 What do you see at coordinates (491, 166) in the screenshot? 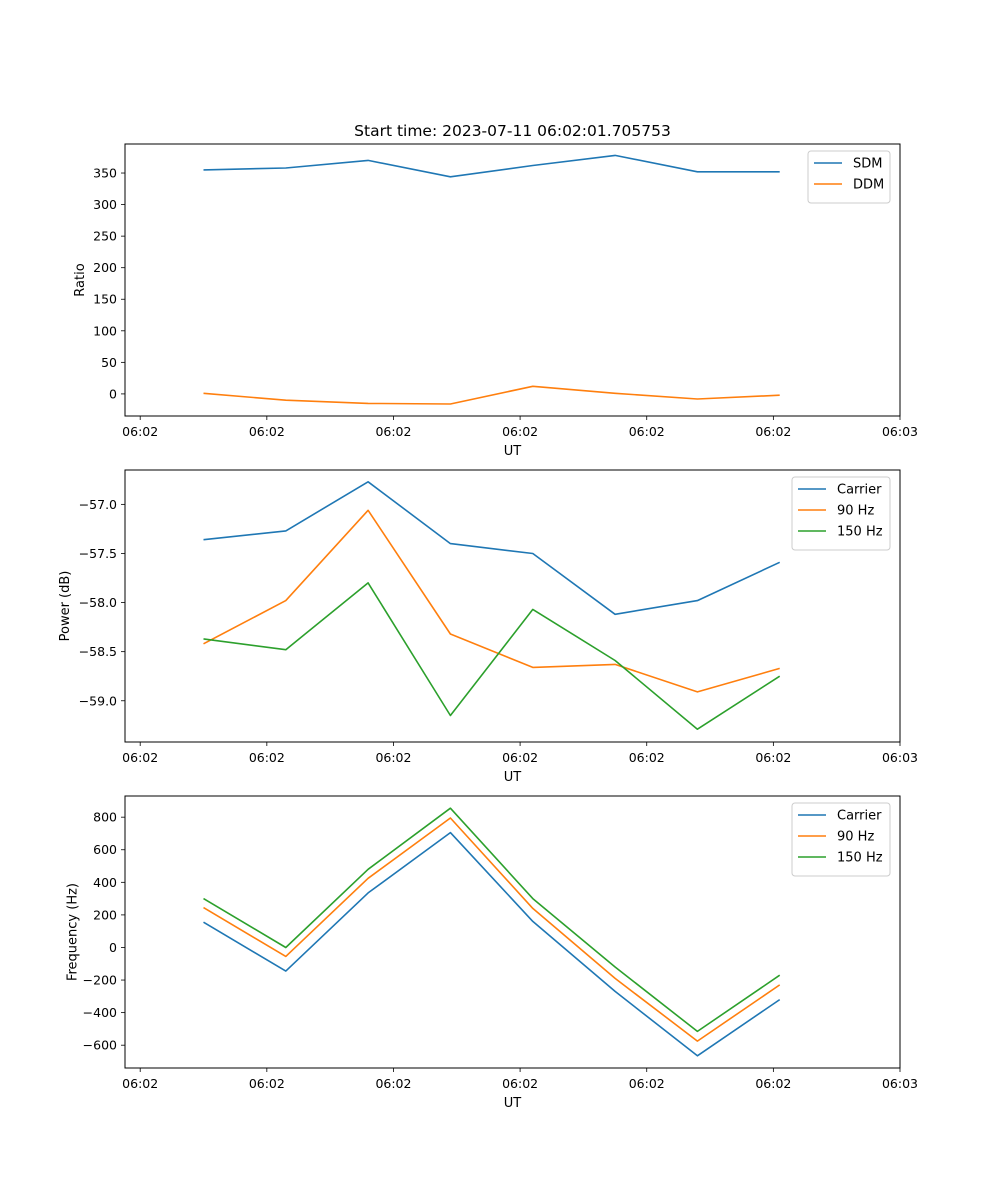
I see `series-line-sdm` at bounding box center [491, 166].